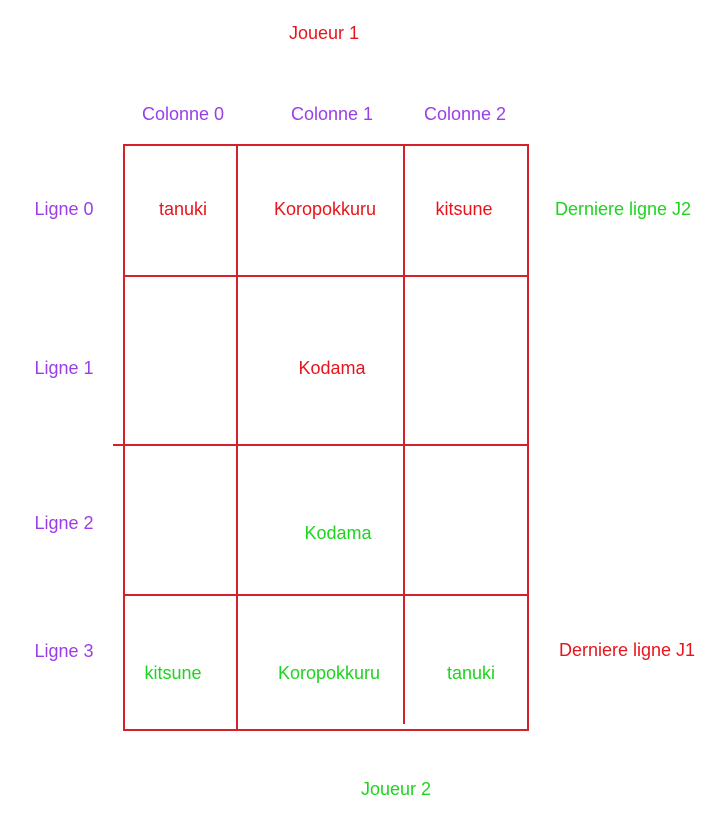 The width and height of the screenshot is (712, 819). I want to click on last-row-j2-label: Derniere ligne J2, so click(623, 209).